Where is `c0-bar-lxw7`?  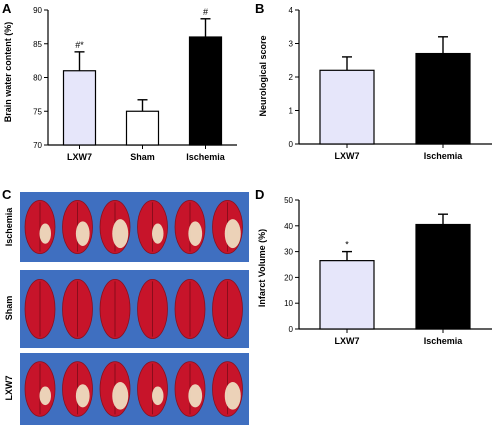
c0-bar-lxw7 is located at coordinates (79, 108).